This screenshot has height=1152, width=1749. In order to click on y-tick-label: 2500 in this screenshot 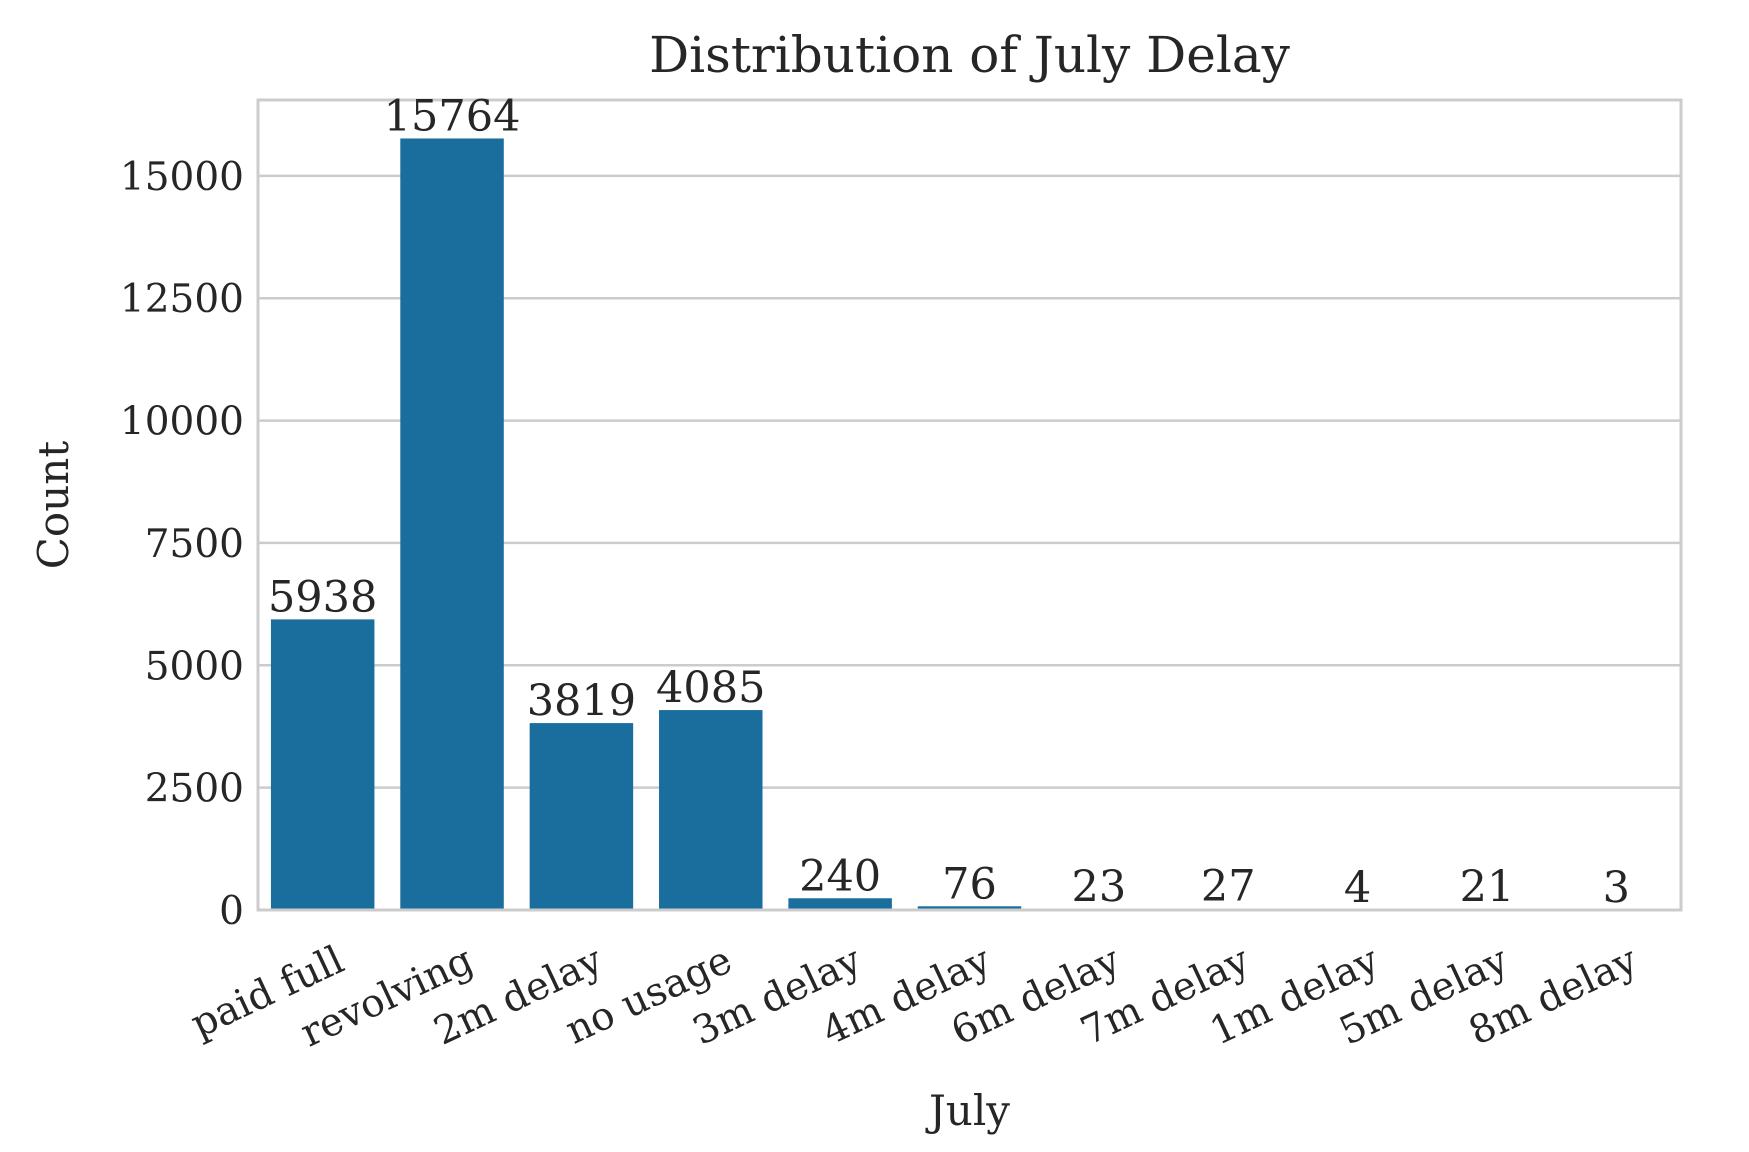, I will do `click(194, 789)`.